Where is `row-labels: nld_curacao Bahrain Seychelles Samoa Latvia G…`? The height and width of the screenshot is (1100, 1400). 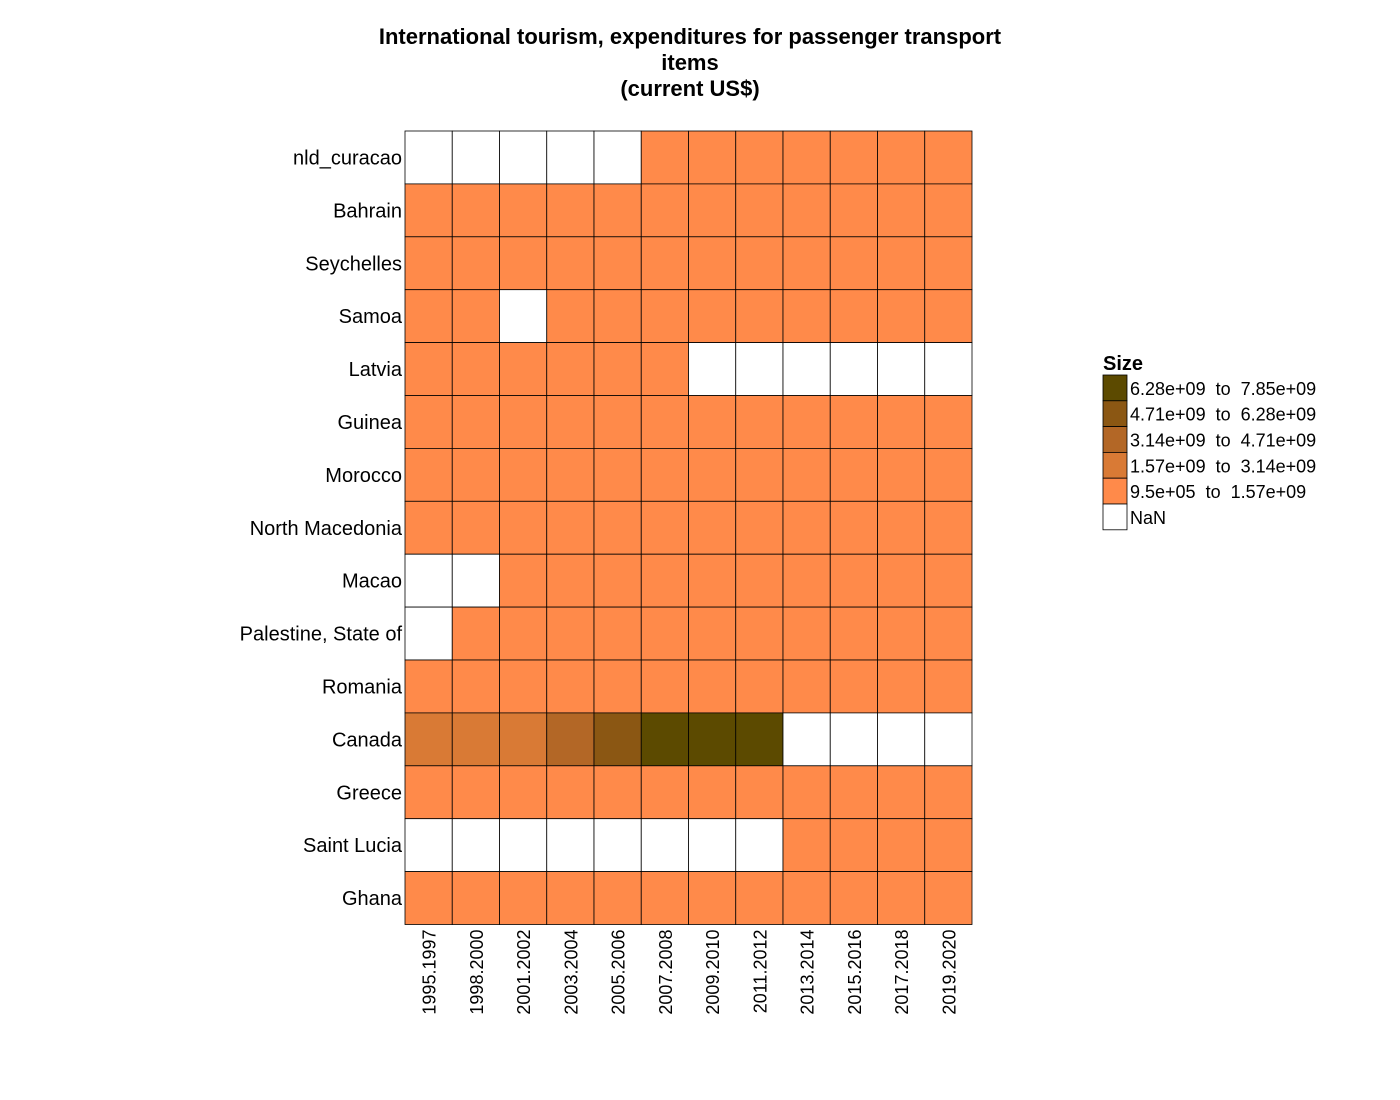
row-labels: nld_curacao Bahrain Seychelles Samoa Latvia G… is located at coordinates (321, 528).